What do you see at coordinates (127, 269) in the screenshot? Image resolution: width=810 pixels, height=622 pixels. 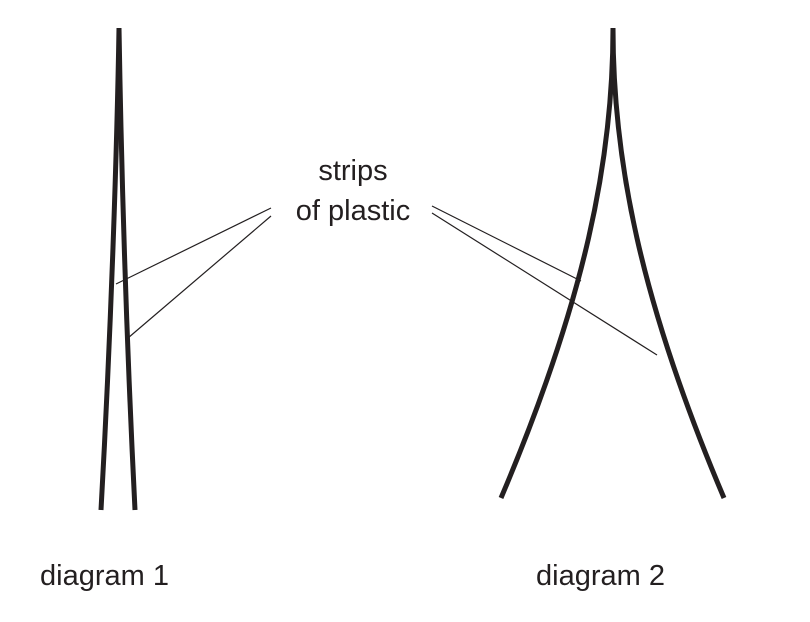 I see `diagram-1-strip-right` at bounding box center [127, 269].